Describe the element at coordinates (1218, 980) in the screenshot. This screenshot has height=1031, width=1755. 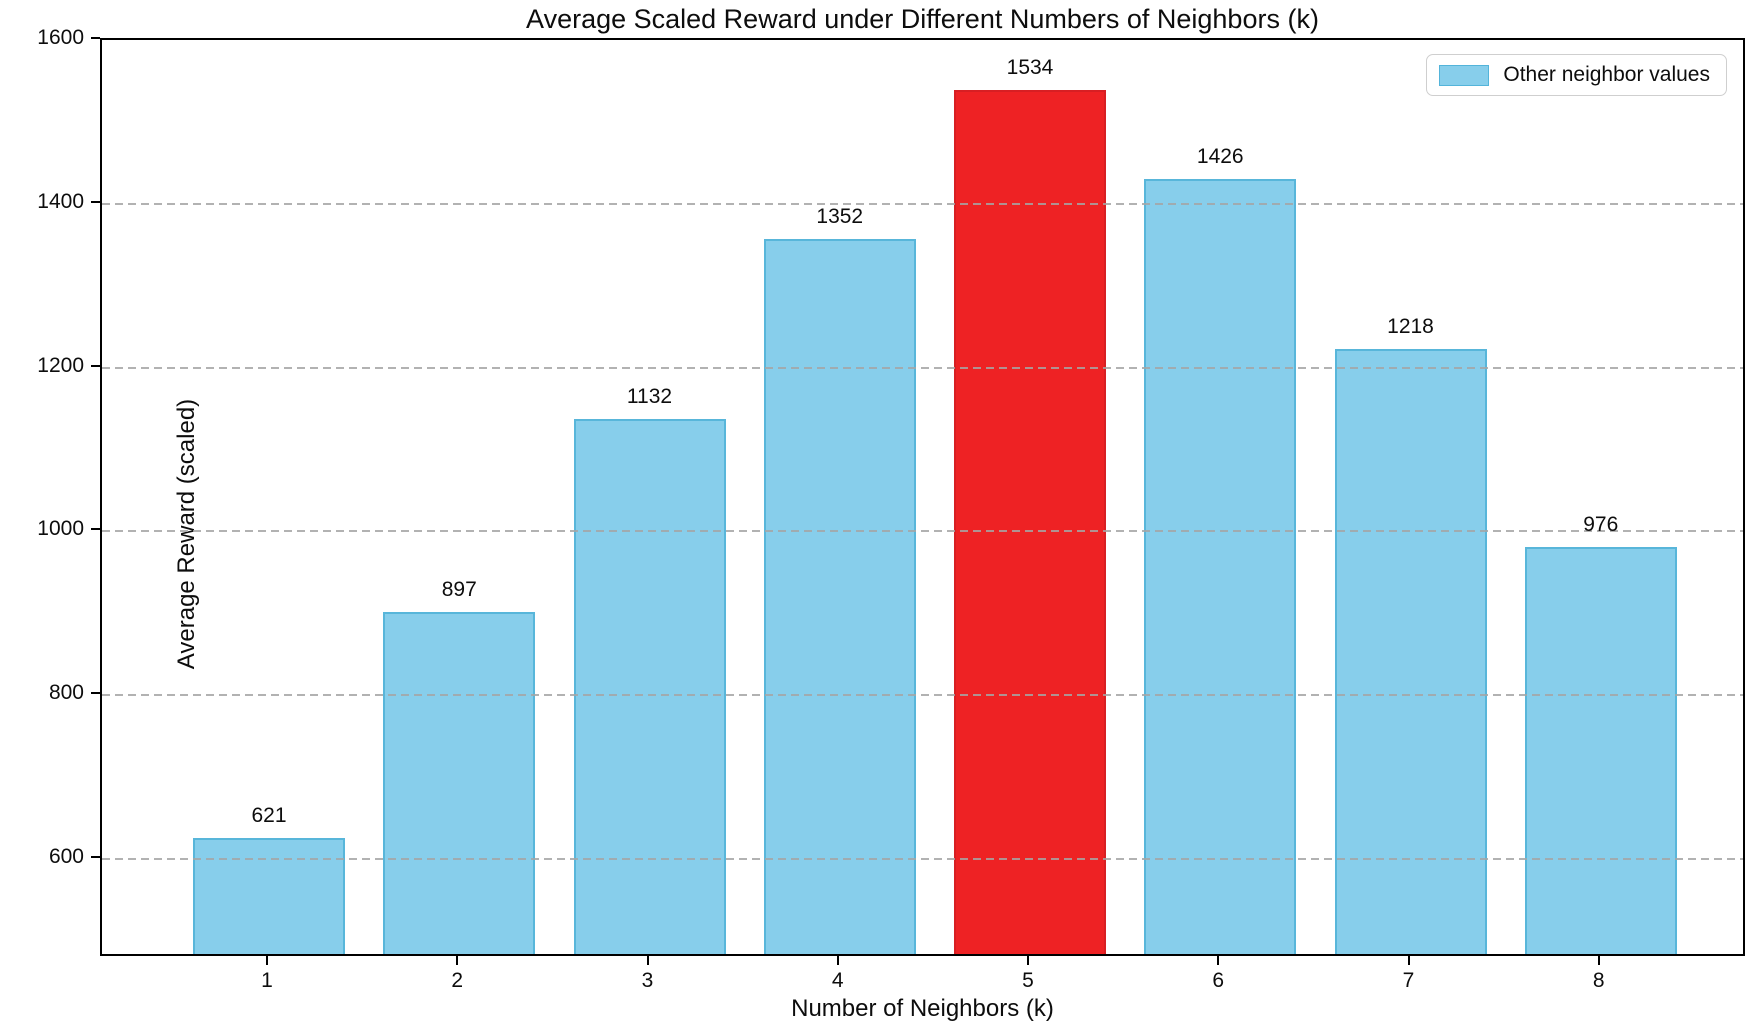
I see `x-tick-label-6: 6` at that location.